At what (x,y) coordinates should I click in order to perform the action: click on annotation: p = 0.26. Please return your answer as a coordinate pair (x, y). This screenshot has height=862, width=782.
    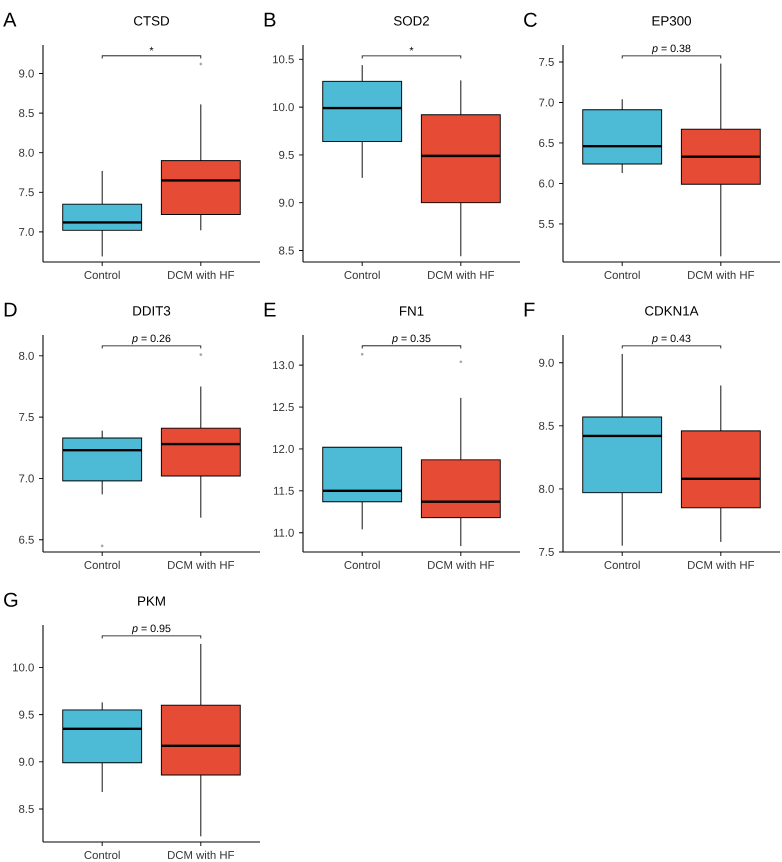
    Looking at the image, I should click on (151, 339).